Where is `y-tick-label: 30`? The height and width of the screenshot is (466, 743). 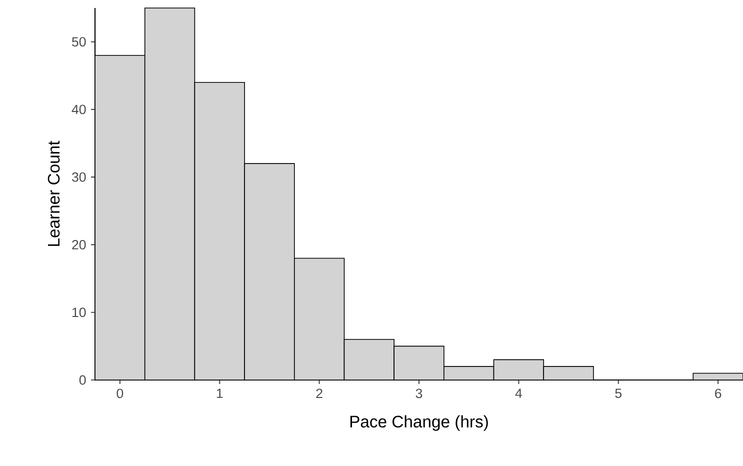
y-tick-label: 30 is located at coordinates (79, 177).